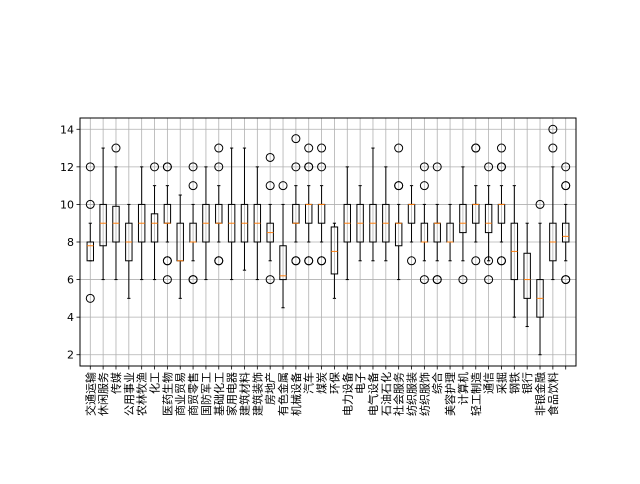 Image resolution: width=640 pixels, height=484 pixels. What do you see at coordinates (489, 383) in the screenshot?
I see `x-tick-label-31: 通信` at bounding box center [489, 383].